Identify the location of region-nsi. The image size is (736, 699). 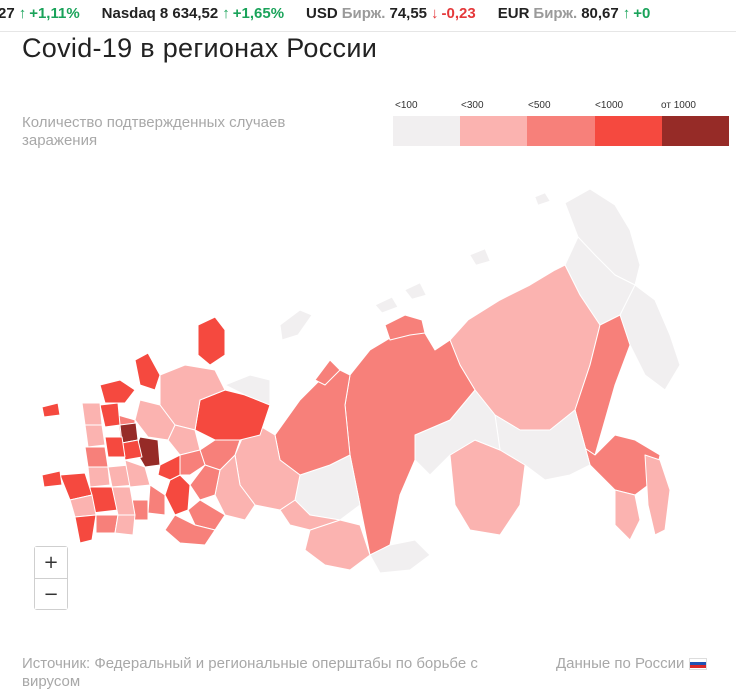
(480, 257).